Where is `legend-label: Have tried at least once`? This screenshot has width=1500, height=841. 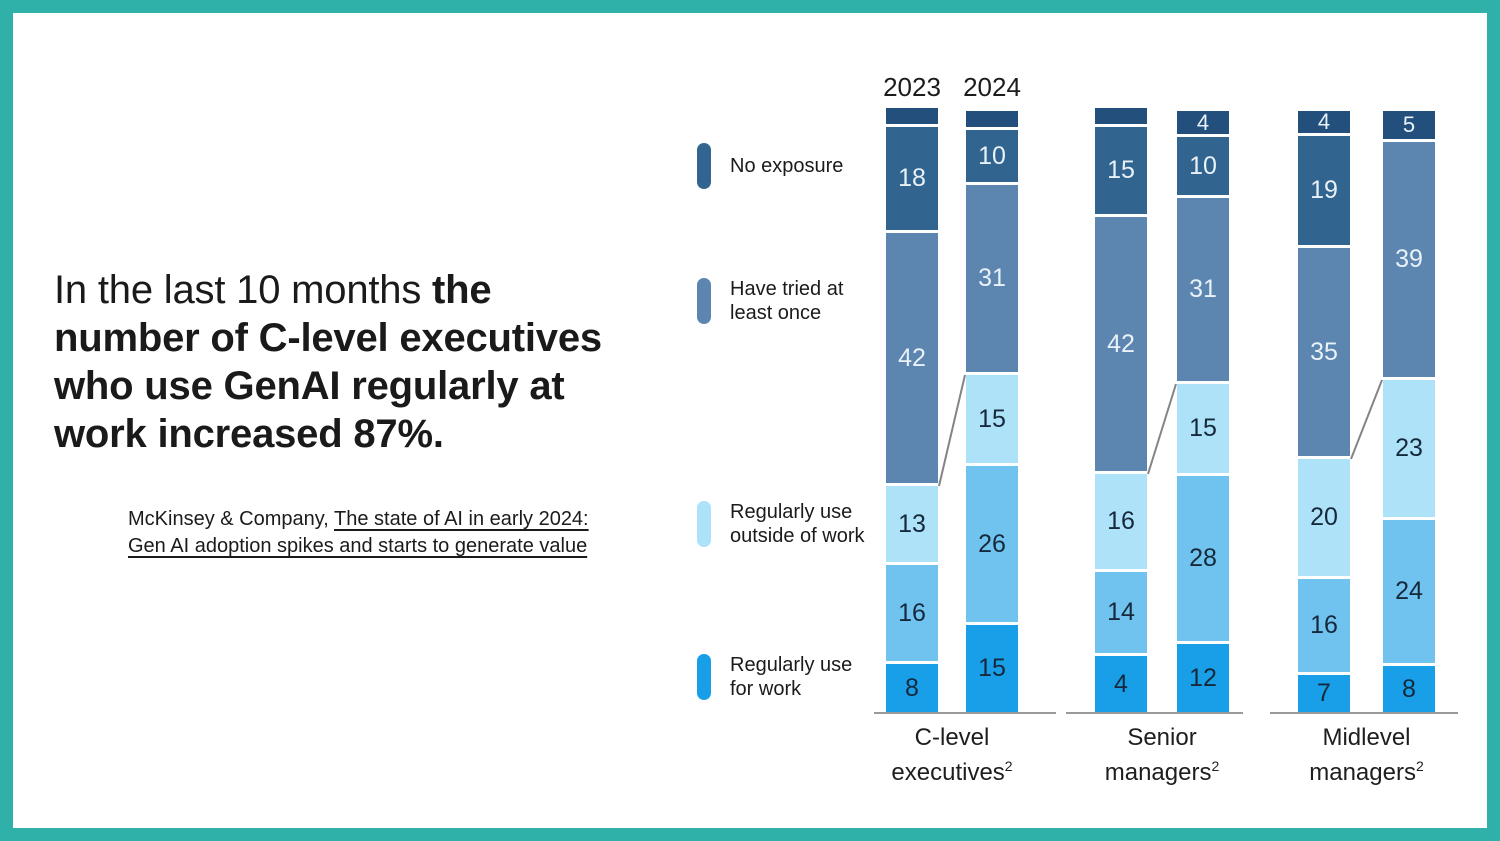
legend-label: Have tried at least once is located at coordinates (787, 301).